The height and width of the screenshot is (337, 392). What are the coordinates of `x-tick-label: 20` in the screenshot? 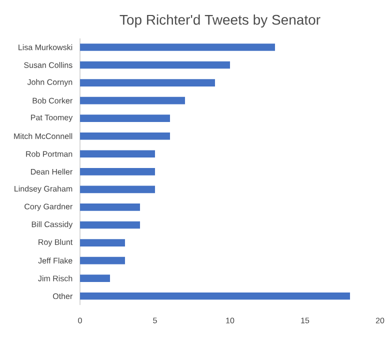 It's located at (380, 321).